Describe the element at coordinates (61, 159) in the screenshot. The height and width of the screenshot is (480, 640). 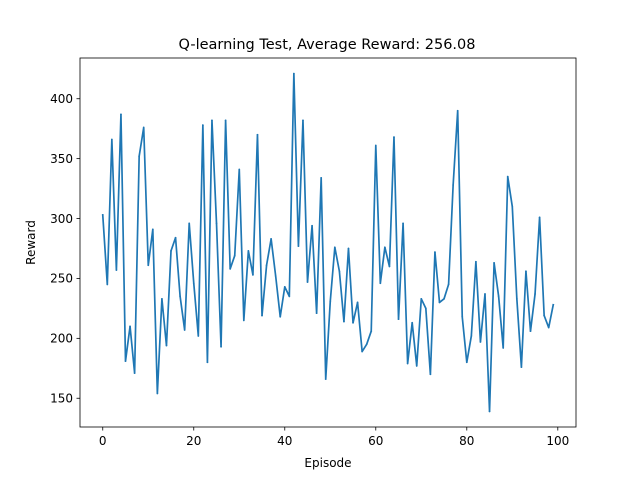
I see `y-tick-label: 350` at that location.